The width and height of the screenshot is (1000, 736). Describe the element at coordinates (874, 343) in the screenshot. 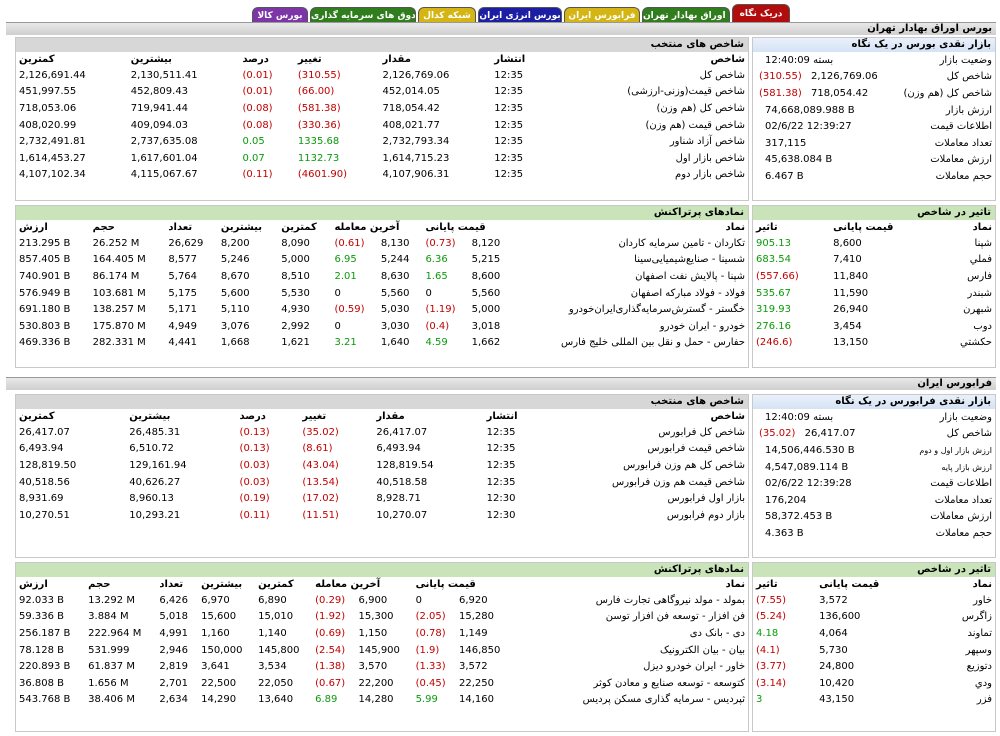

I see `impact-row: حکشتي 13,150 (246.6)` at that location.